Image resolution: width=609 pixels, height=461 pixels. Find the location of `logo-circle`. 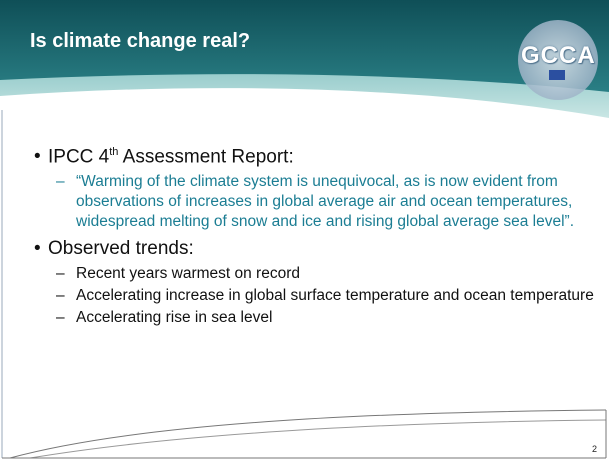

logo-circle is located at coordinates (558, 60).